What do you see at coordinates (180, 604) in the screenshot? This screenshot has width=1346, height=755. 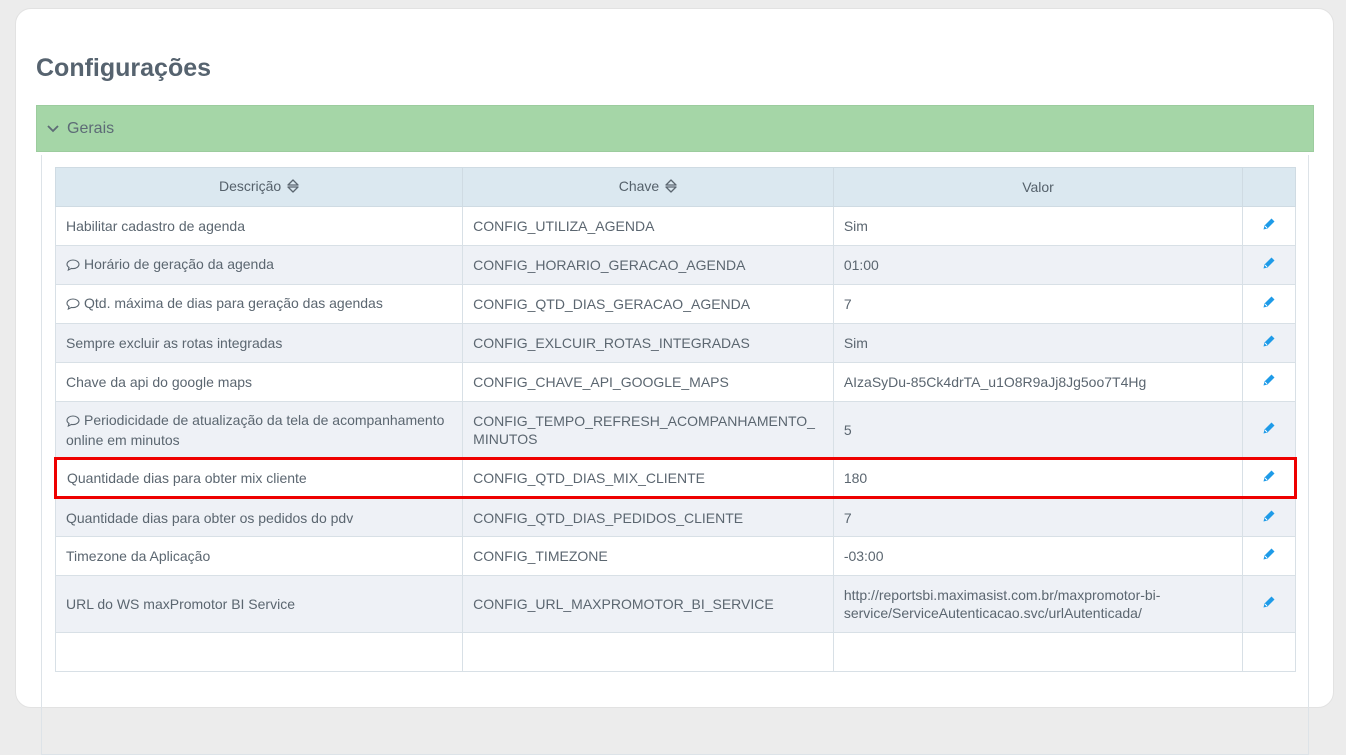 I see `descricao-text: URL do WS maxPromotor BI Service` at bounding box center [180, 604].